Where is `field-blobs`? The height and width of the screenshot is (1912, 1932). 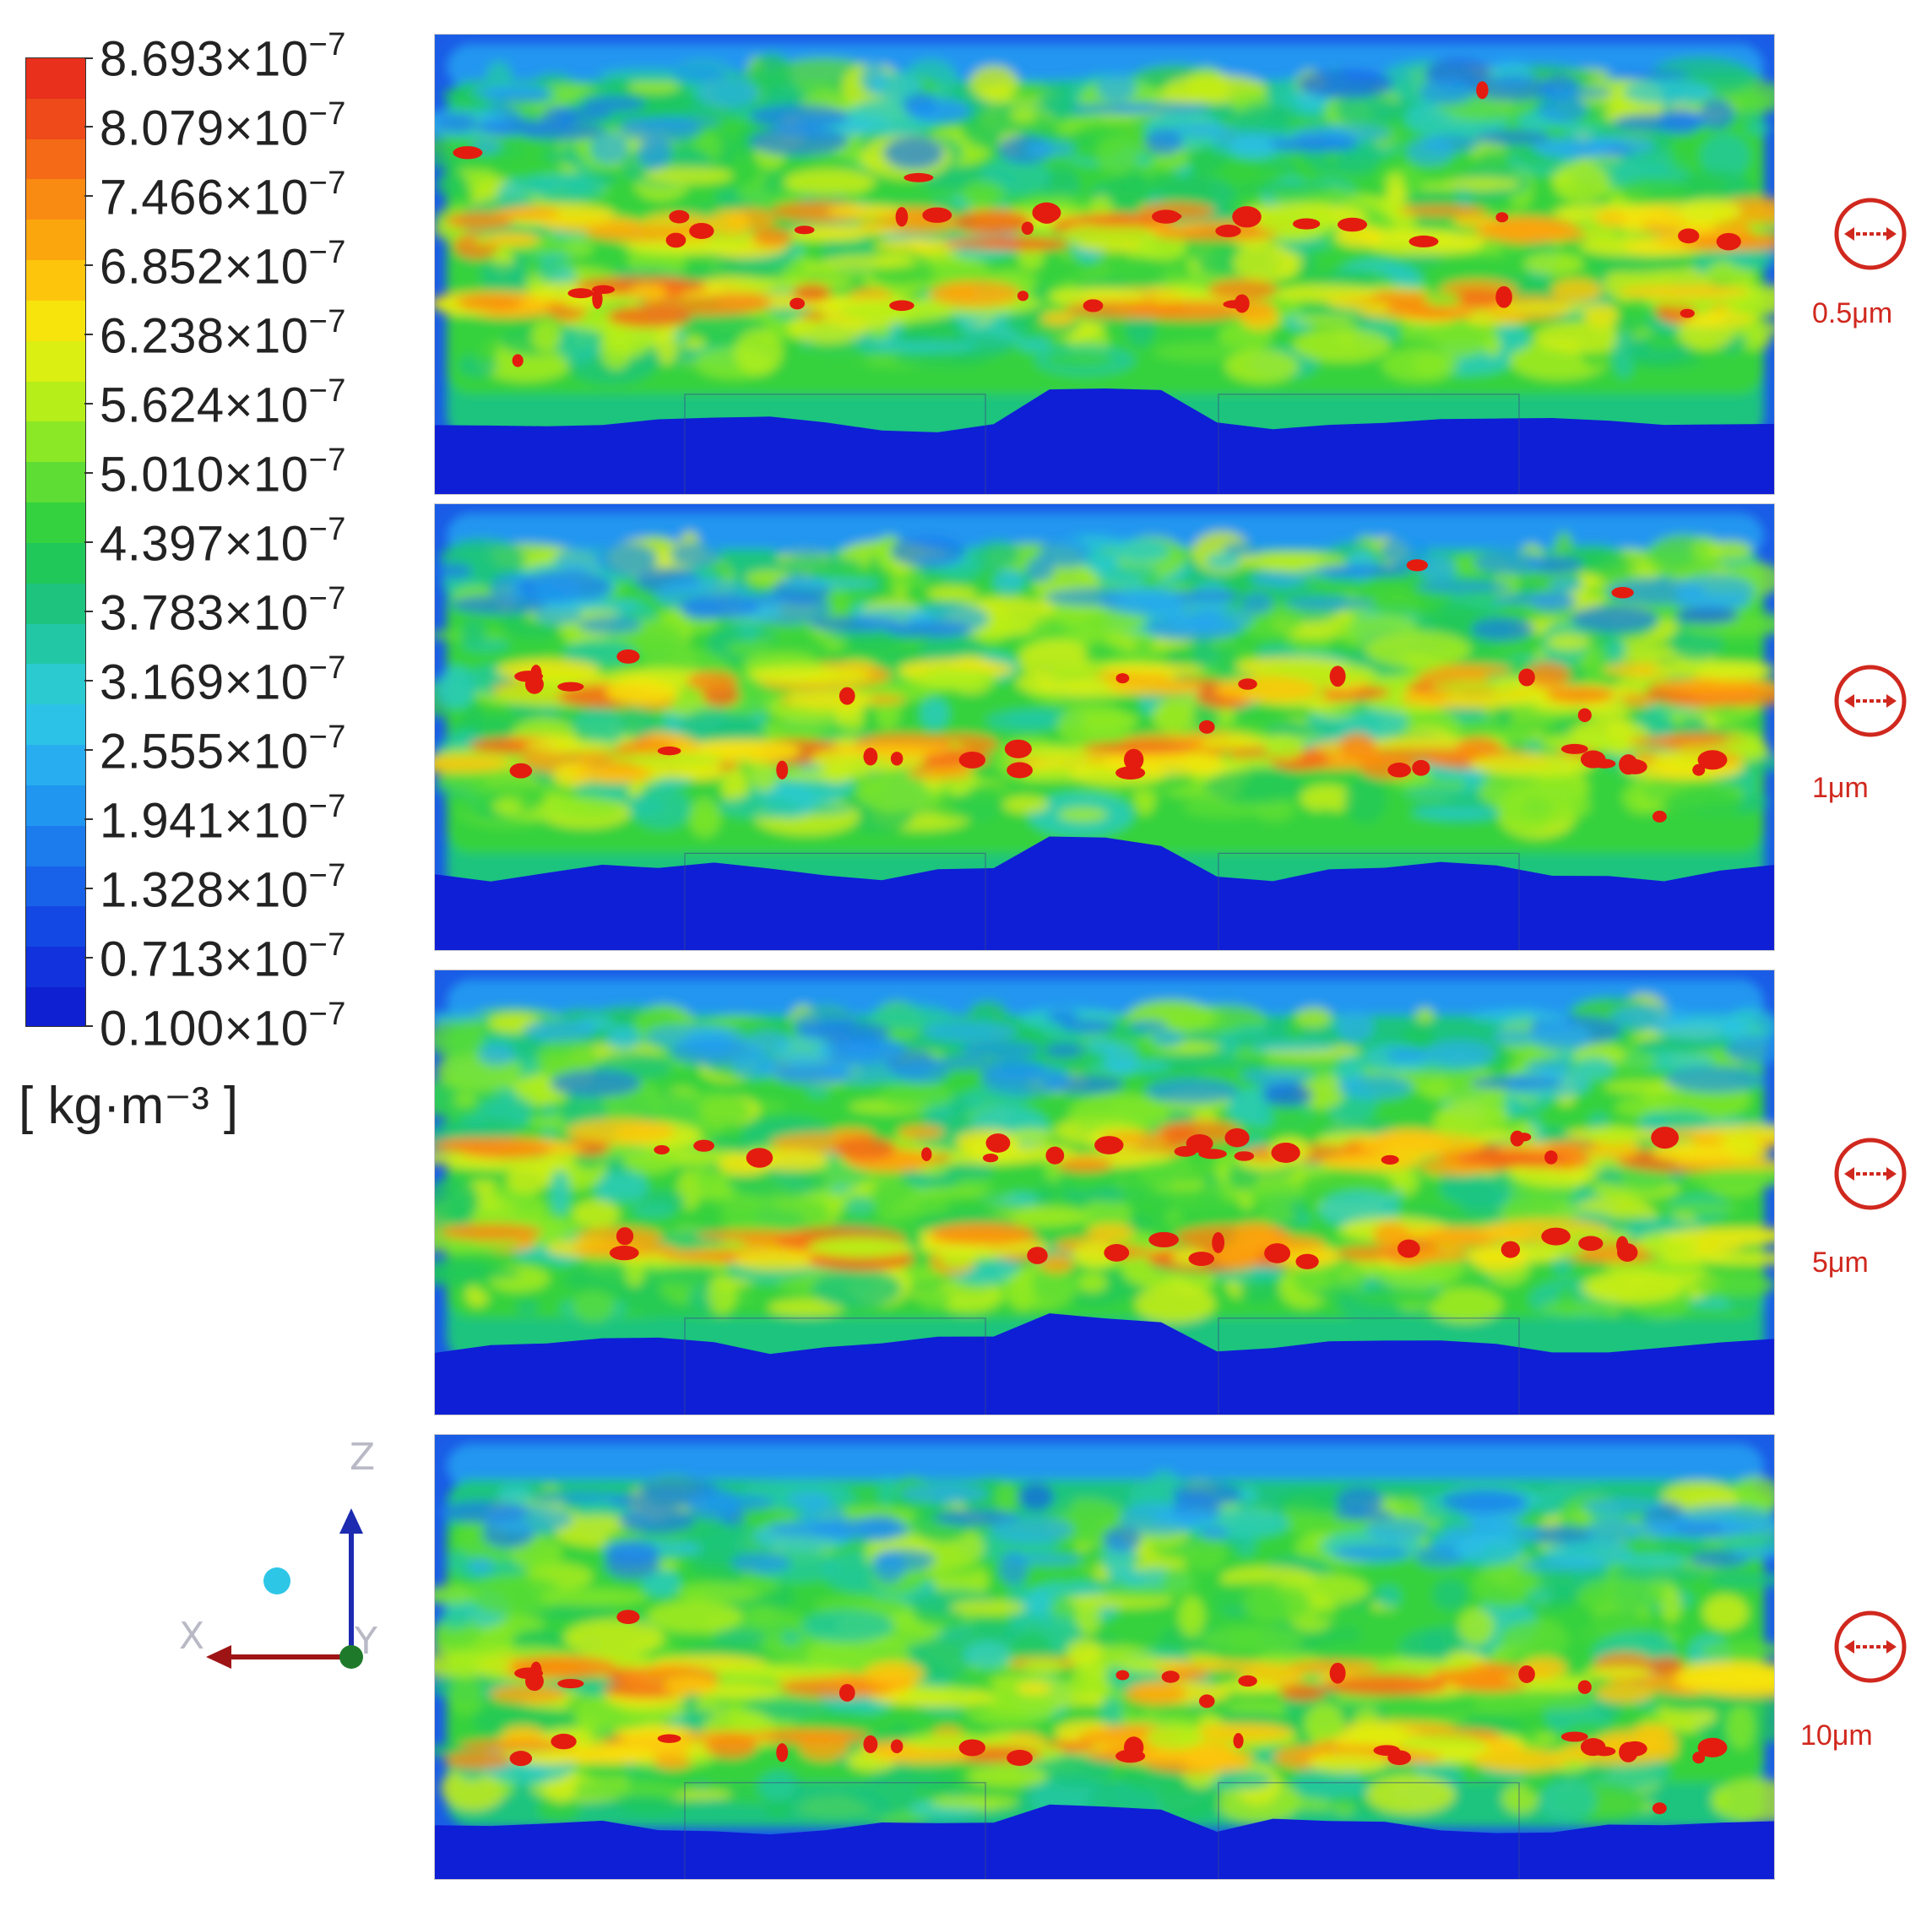 field-blobs is located at coordinates (1104, 706).